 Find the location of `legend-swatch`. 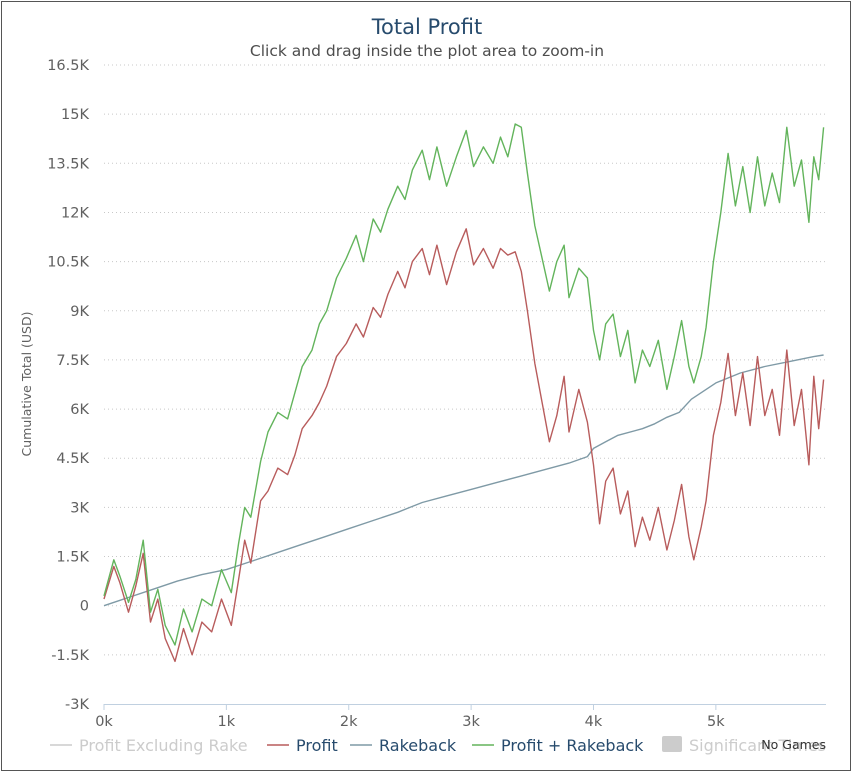

legend-swatch is located at coordinates (672, 744).